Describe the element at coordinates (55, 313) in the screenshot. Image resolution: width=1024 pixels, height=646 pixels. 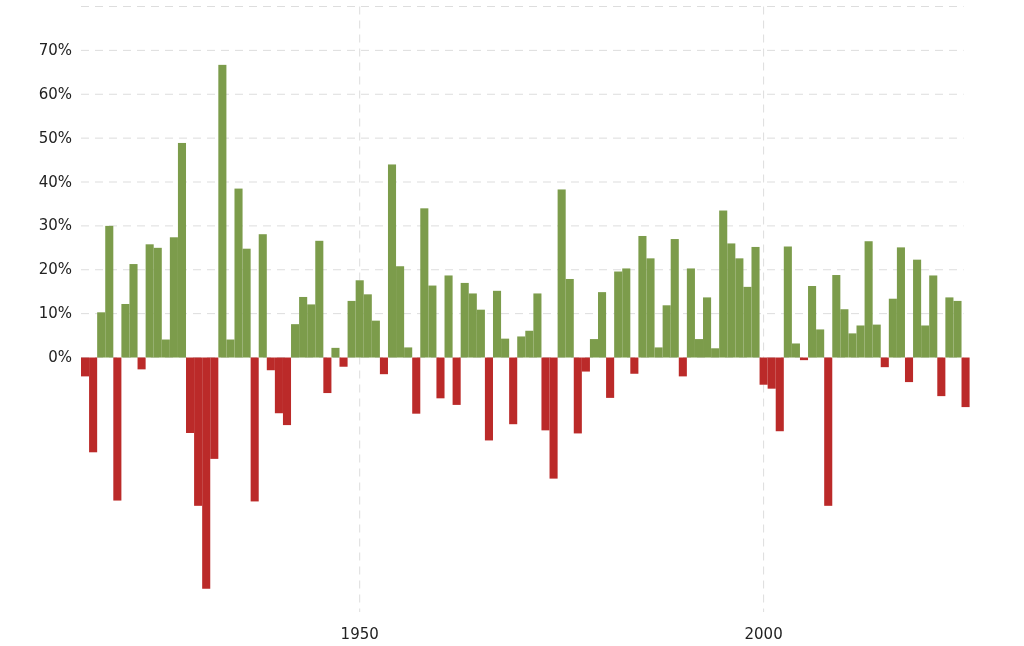
I see `y-tick-label: 10%` at that location.